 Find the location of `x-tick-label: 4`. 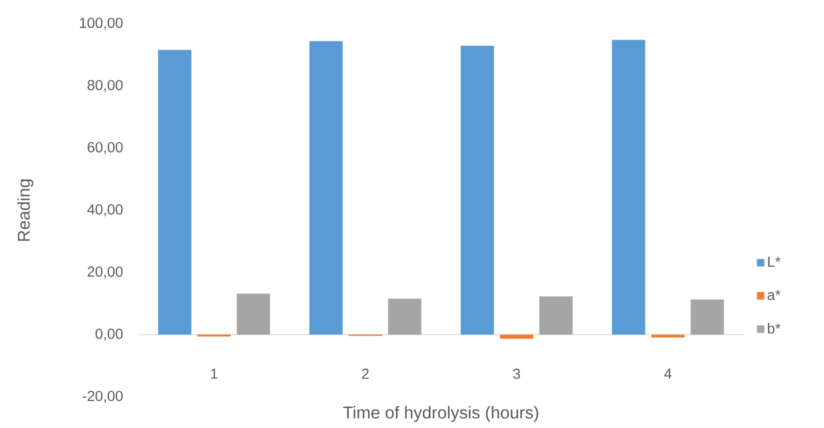

x-tick-label: 4 is located at coordinates (668, 373).